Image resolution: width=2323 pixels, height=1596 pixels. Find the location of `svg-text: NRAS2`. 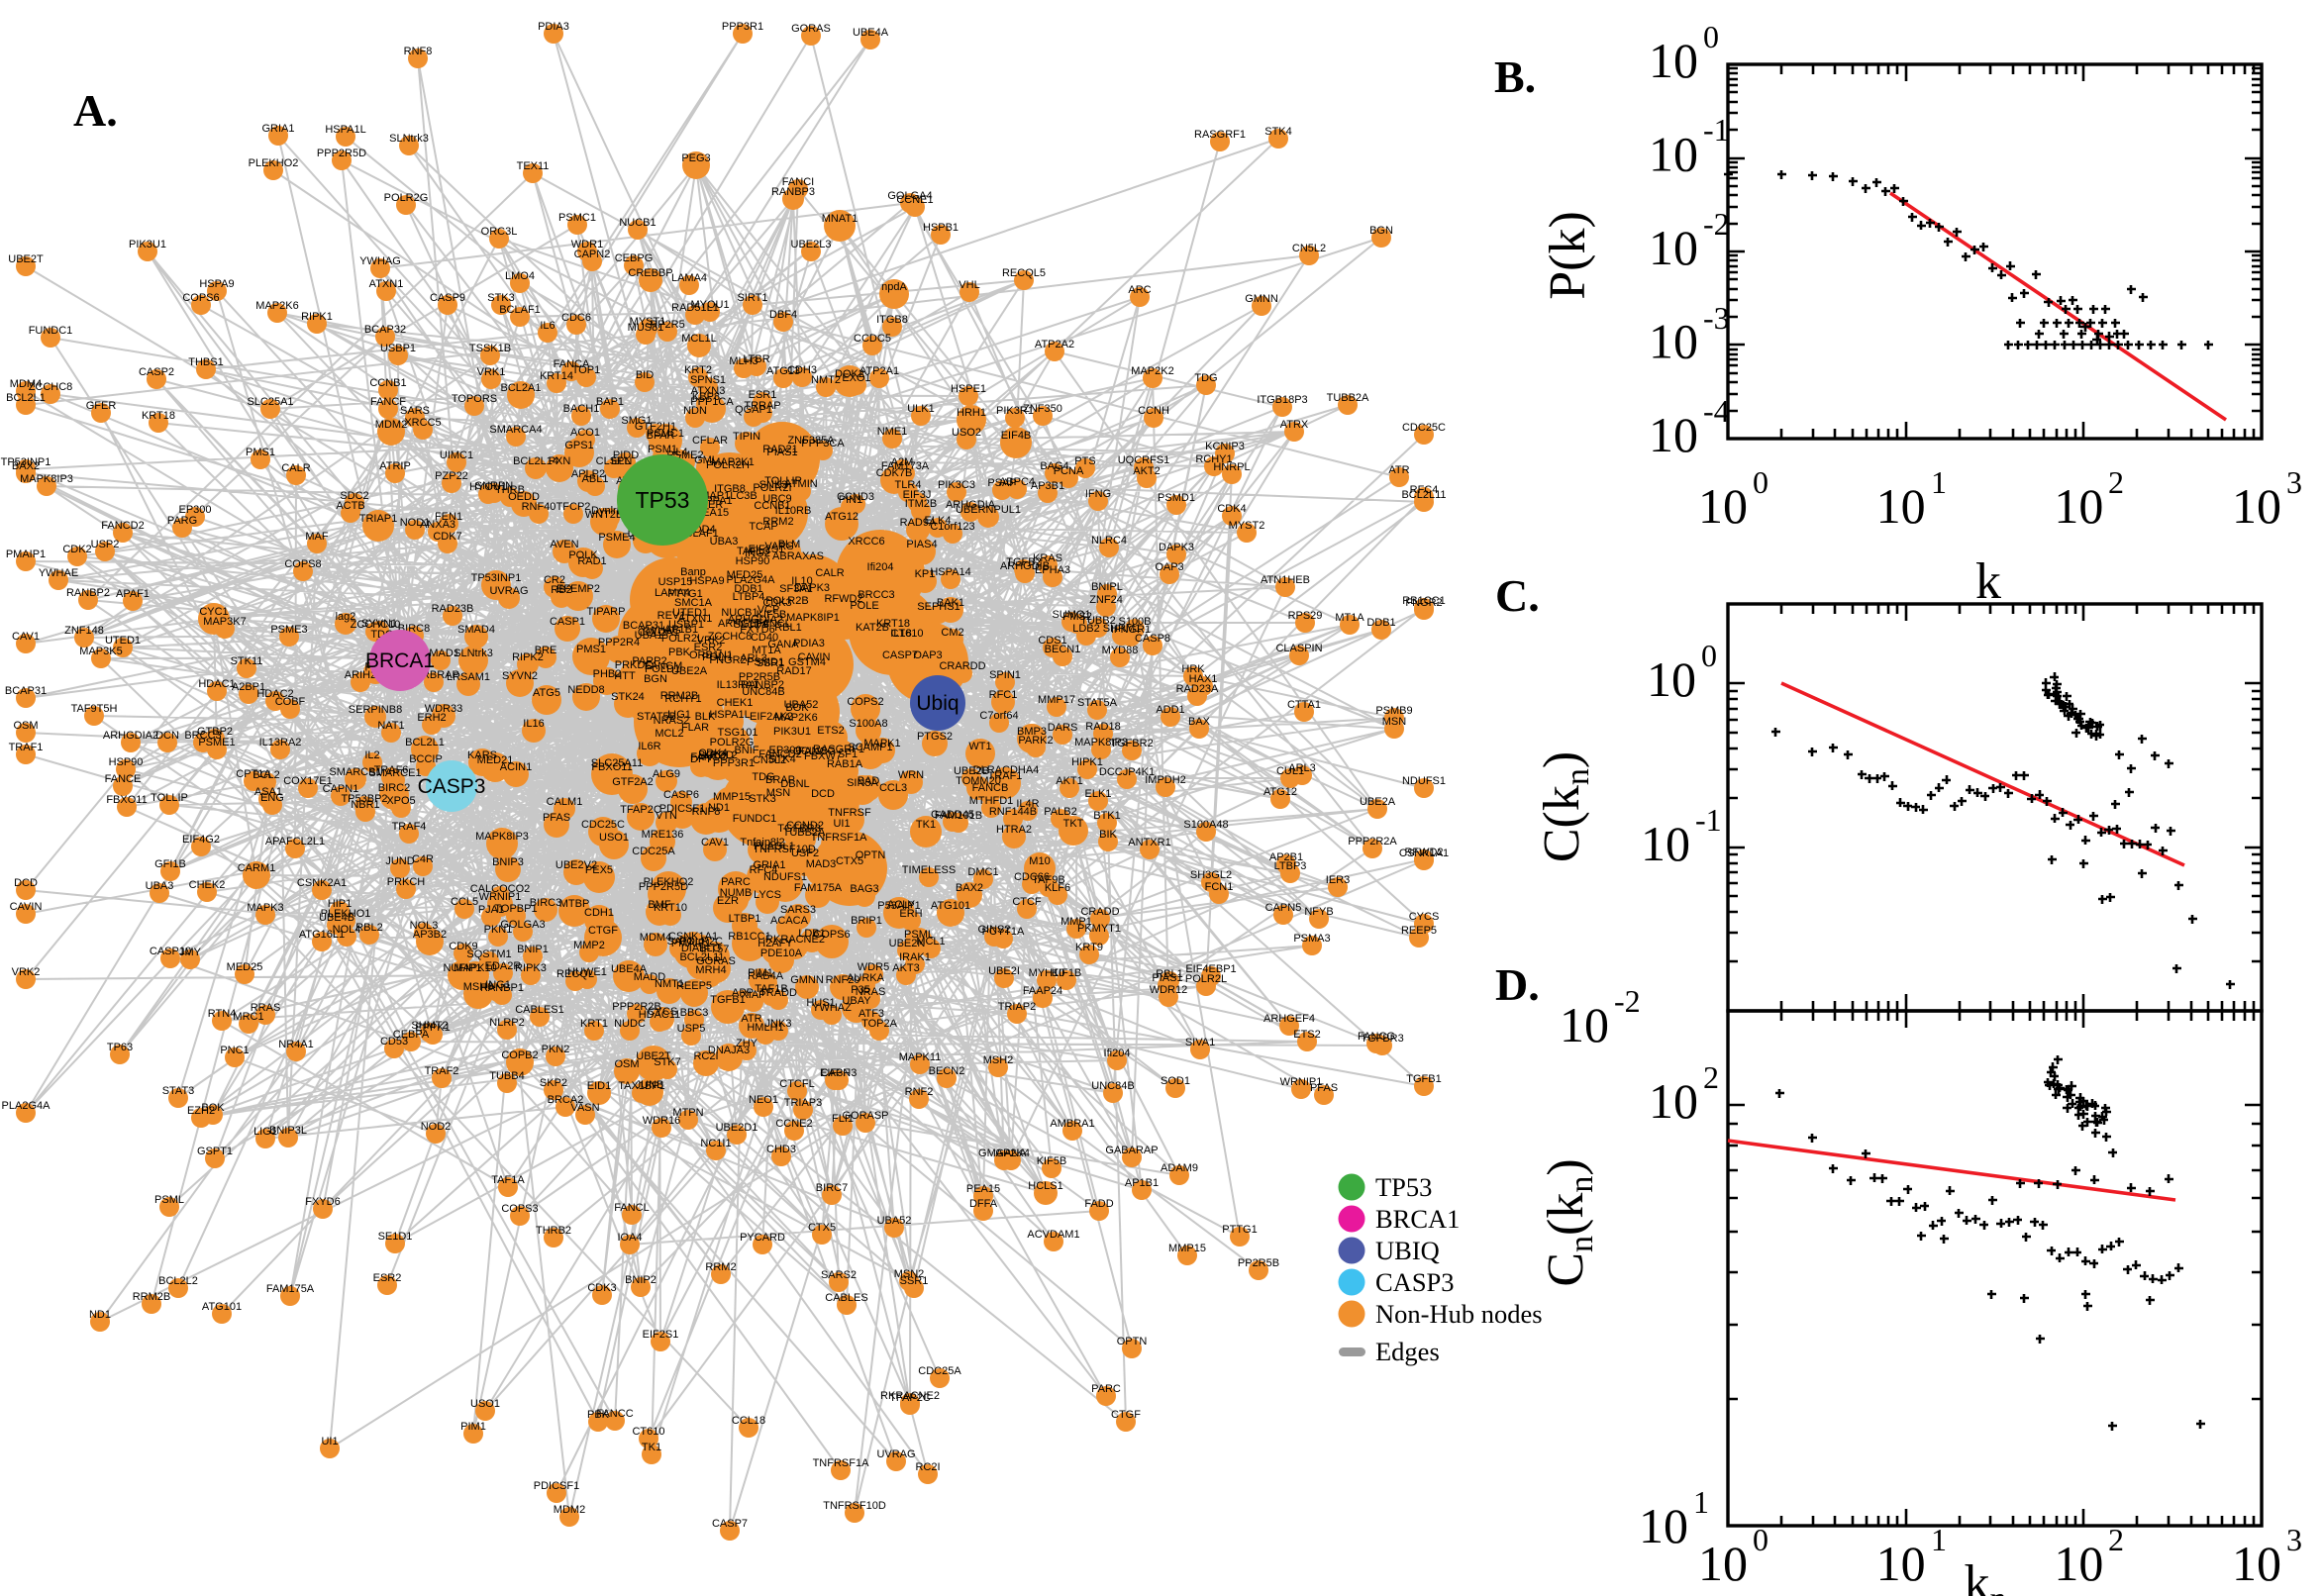

svg-text: NRAS2 is located at coordinates (672, 721).